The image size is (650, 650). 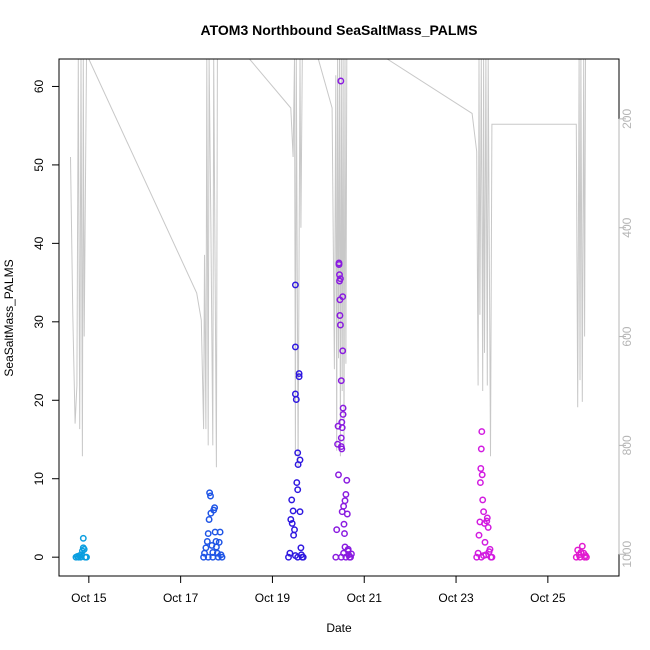 What do you see at coordinates (273, 598) in the screenshot?
I see `x-tick-label: Oct 19` at bounding box center [273, 598].